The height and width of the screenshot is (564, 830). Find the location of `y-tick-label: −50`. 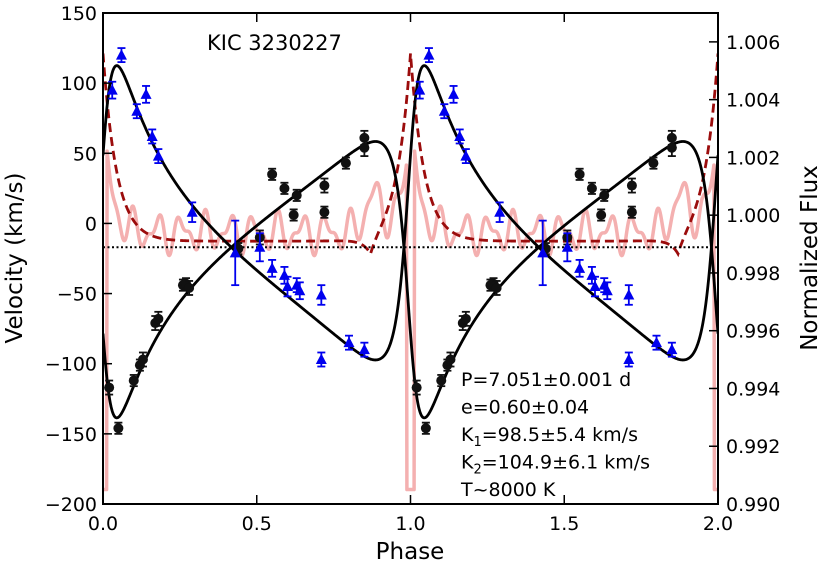

y-tick-label: −50 is located at coordinates (77, 295).